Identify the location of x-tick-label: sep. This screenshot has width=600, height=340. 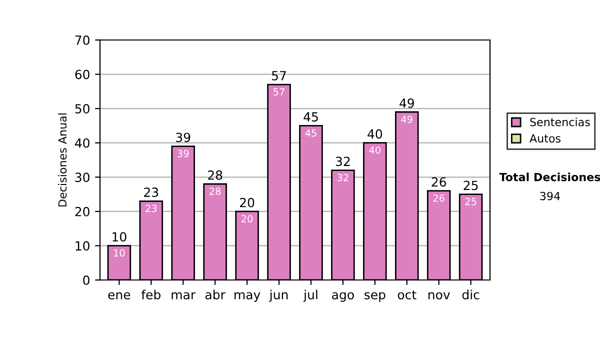
(375, 297).